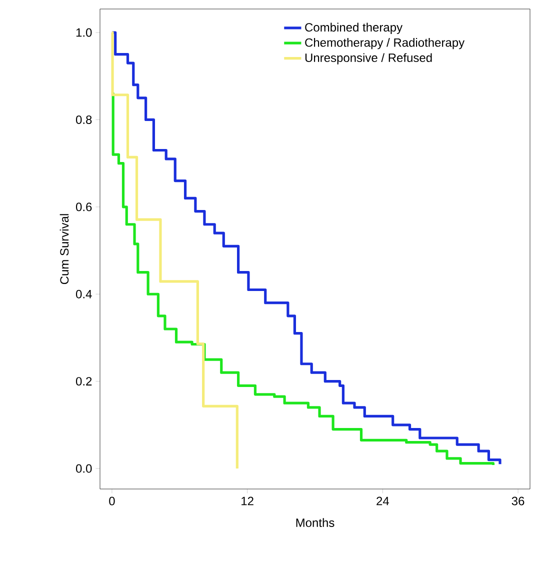 This screenshot has width=536, height=569. Describe the element at coordinates (84, 207) in the screenshot. I see `y-tick-label: 0.6` at that location.